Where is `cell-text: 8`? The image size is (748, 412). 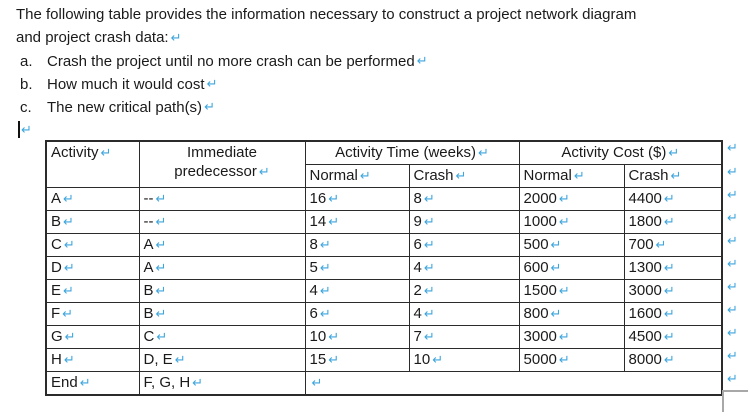
cell-text: 8 is located at coordinates (417, 198).